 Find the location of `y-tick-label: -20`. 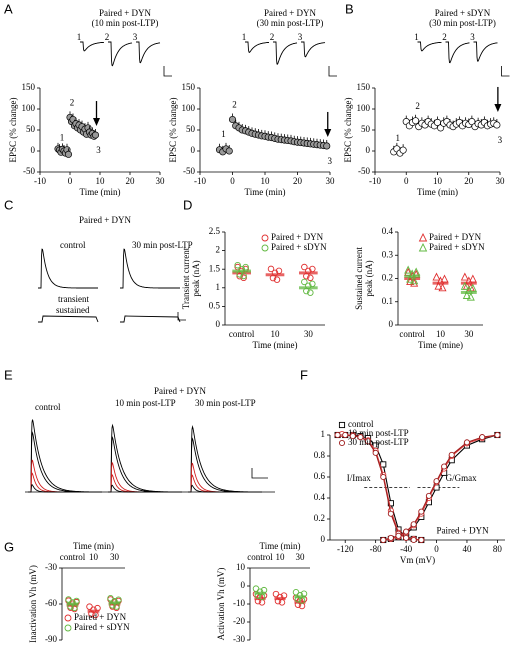

y-tick-label: -20 is located at coordinates (239, 621).